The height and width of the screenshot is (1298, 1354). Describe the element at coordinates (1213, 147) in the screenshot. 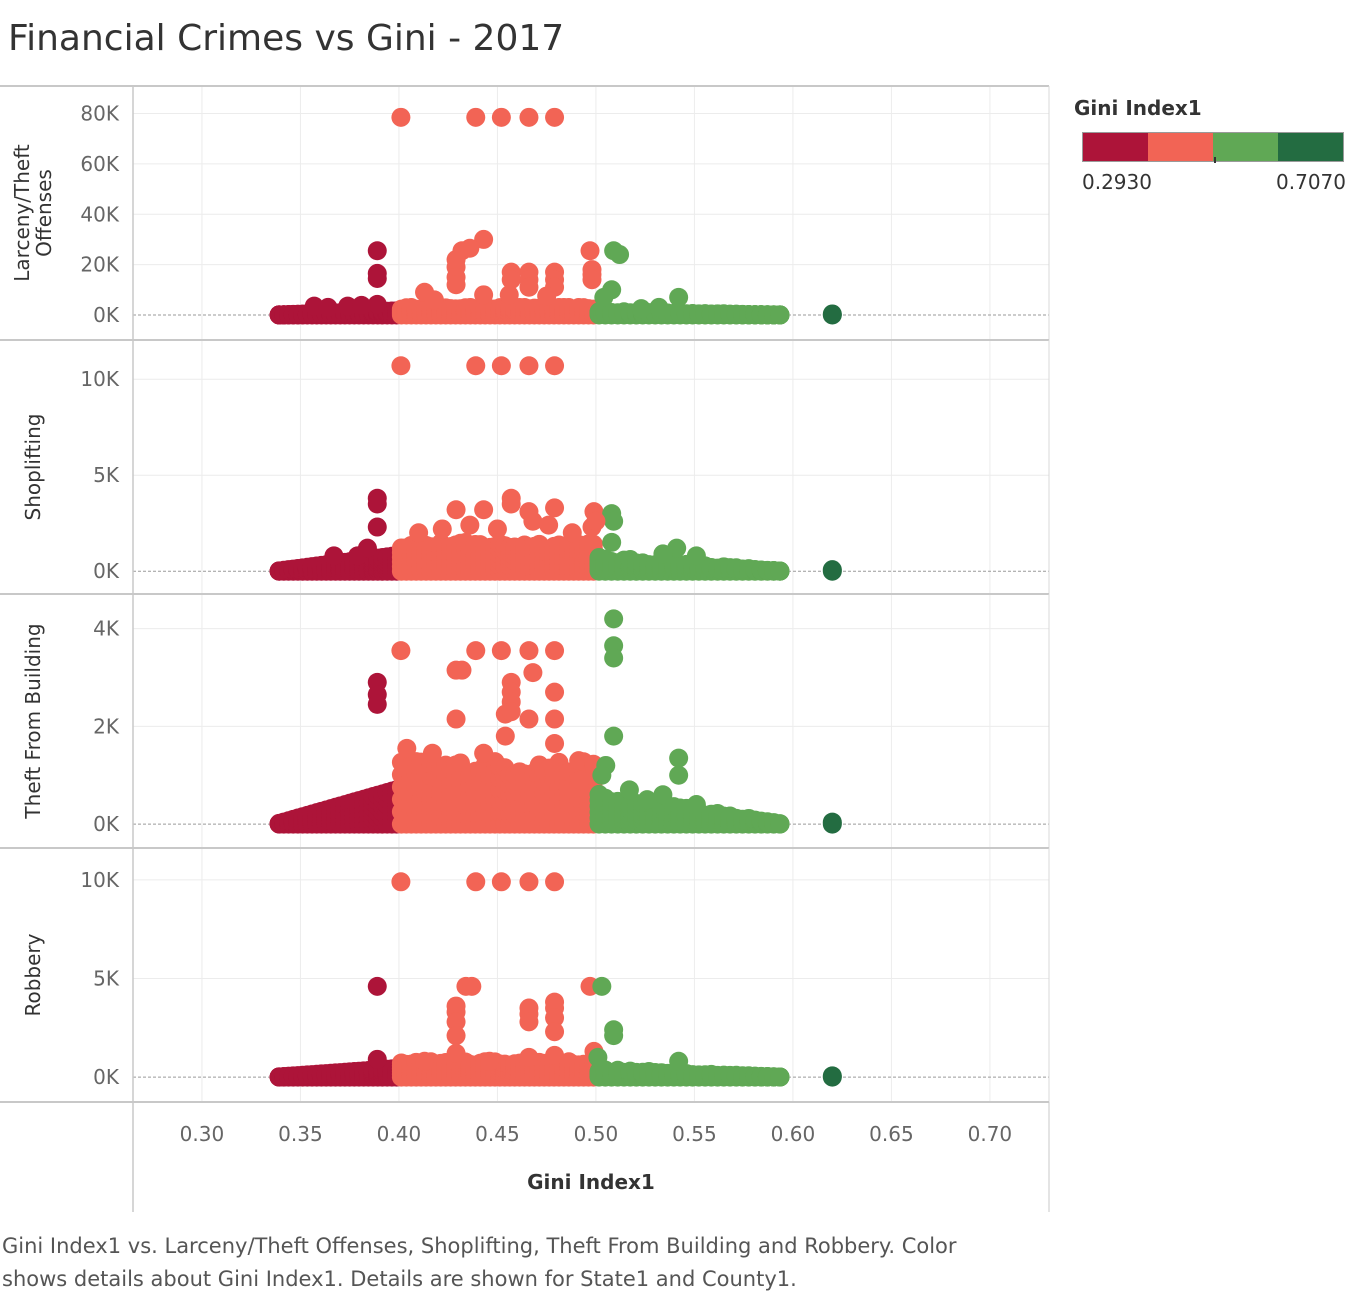

I see `legend-color-ramp` at that location.